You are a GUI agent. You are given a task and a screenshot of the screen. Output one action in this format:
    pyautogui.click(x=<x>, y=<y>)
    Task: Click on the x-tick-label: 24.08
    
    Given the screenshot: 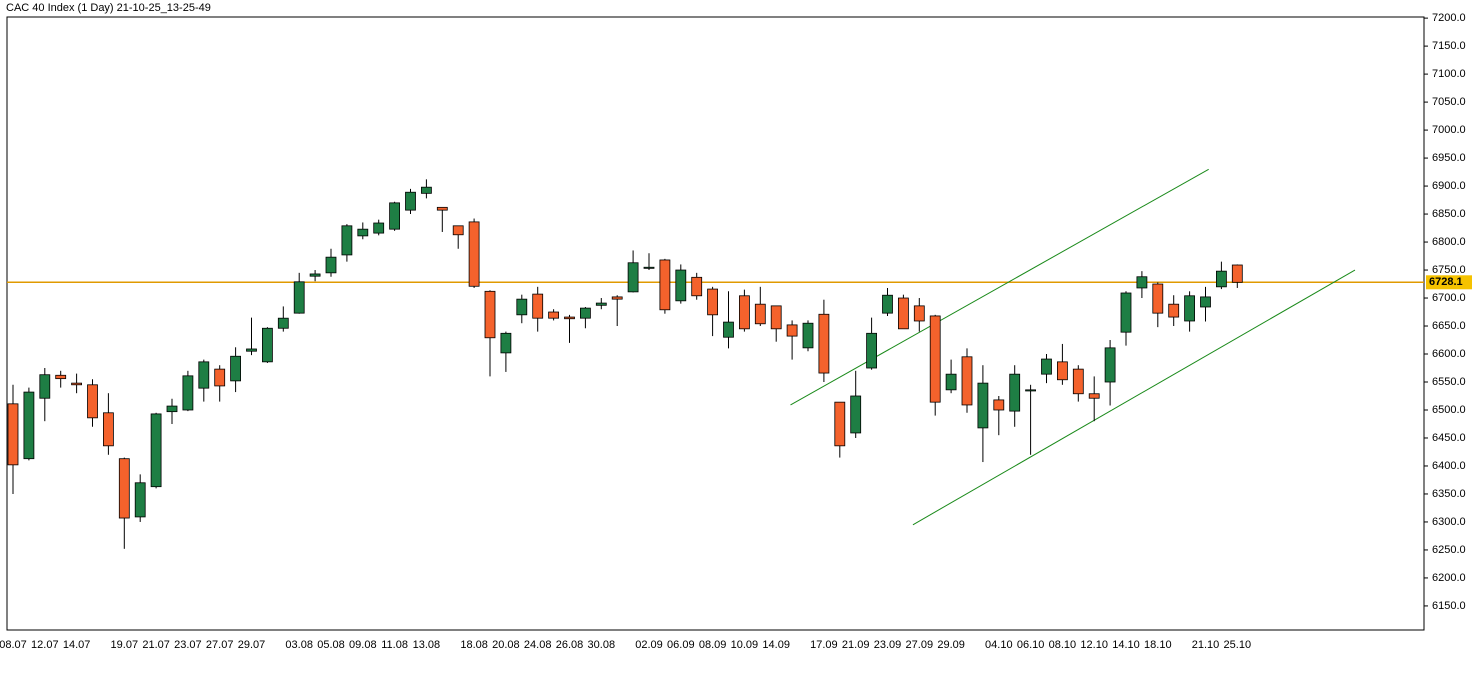 What is the action you would take?
    pyautogui.click(x=538, y=645)
    